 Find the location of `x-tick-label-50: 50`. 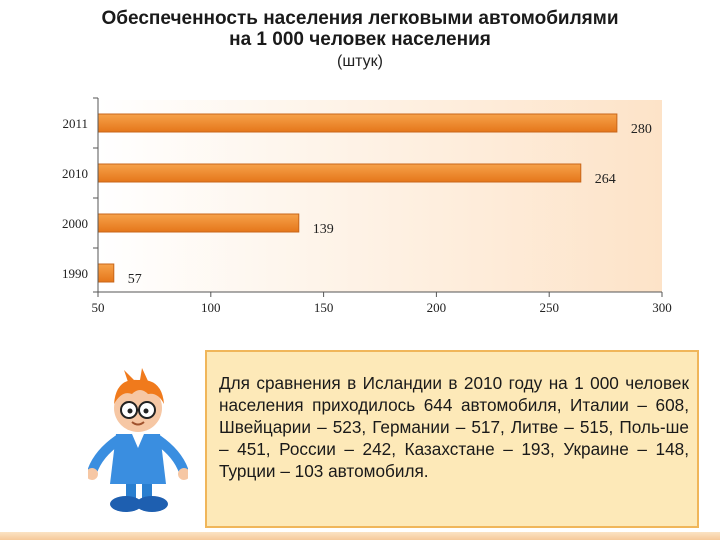

x-tick-label-50: 50 is located at coordinates (98, 307).